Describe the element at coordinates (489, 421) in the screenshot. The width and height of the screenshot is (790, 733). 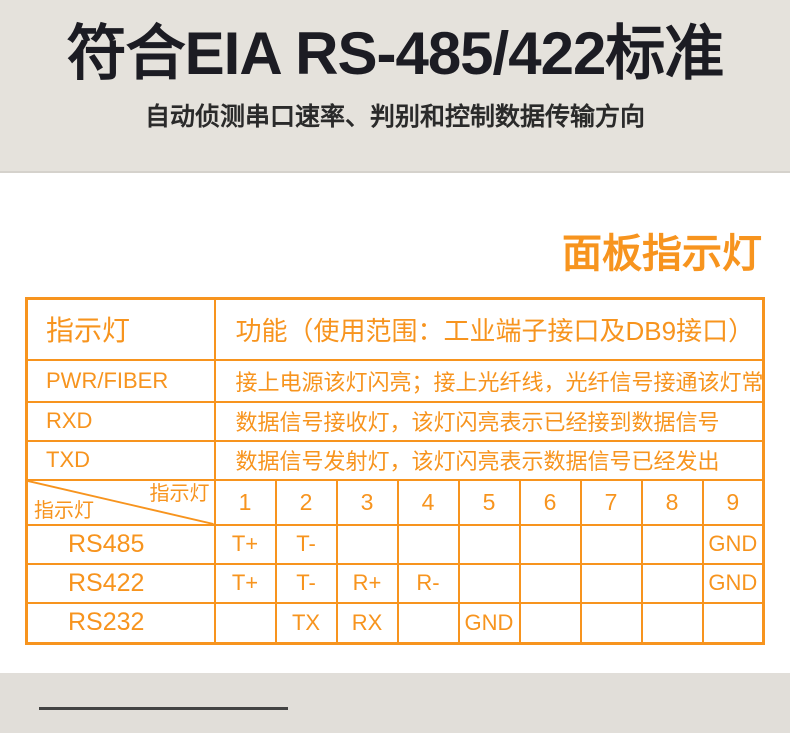
I see `indicator-description: 数据信号接收灯，该灯闪亮表示已经接到数据信号` at that location.